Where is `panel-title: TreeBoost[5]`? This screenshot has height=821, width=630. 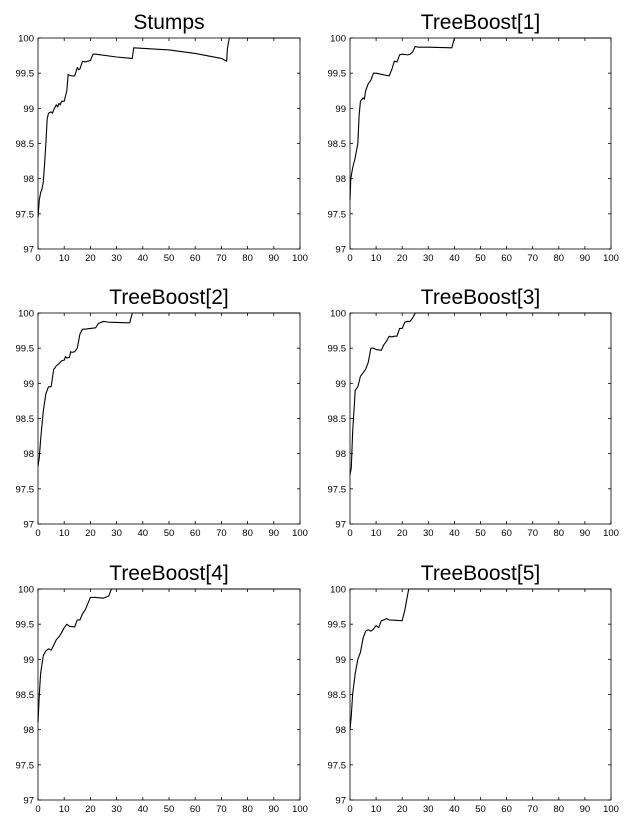 panel-title: TreeBoost[5] is located at coordinates (480, 573).